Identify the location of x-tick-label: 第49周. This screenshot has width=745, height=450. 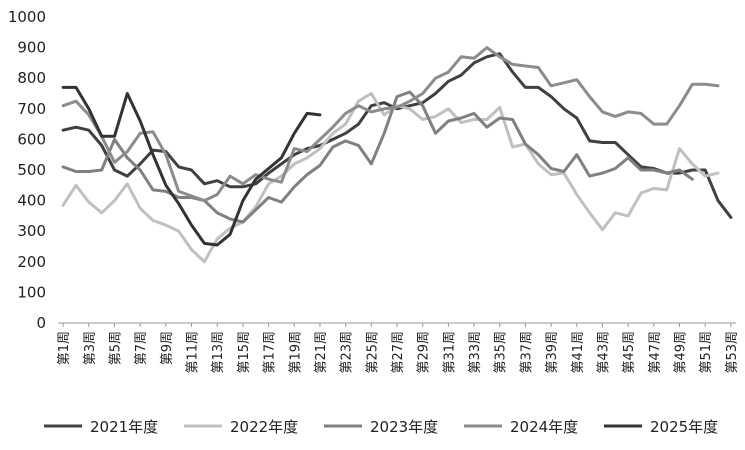
(681, 352).